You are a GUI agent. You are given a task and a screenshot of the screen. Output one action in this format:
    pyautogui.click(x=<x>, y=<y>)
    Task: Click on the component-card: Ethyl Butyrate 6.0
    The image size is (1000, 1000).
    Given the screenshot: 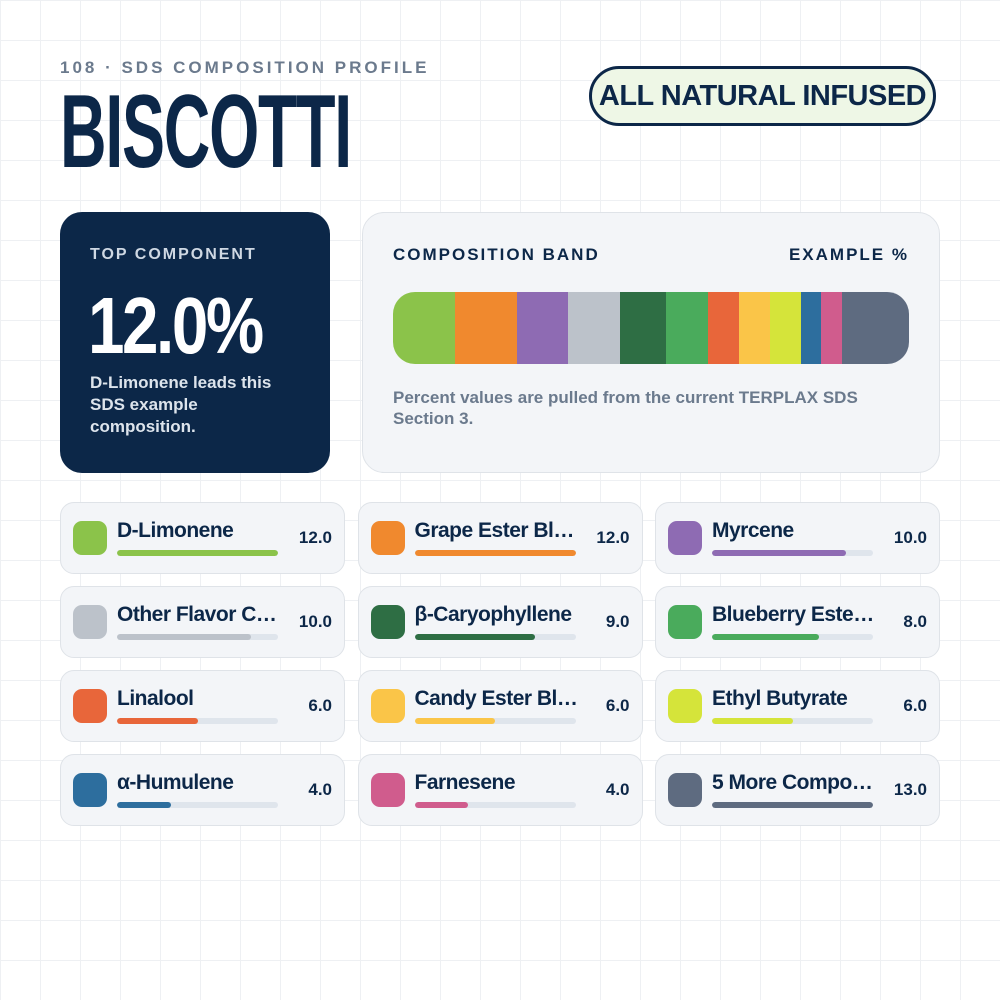 What is the action you would take?
    pyautogui.click(x=797, y=706)
    